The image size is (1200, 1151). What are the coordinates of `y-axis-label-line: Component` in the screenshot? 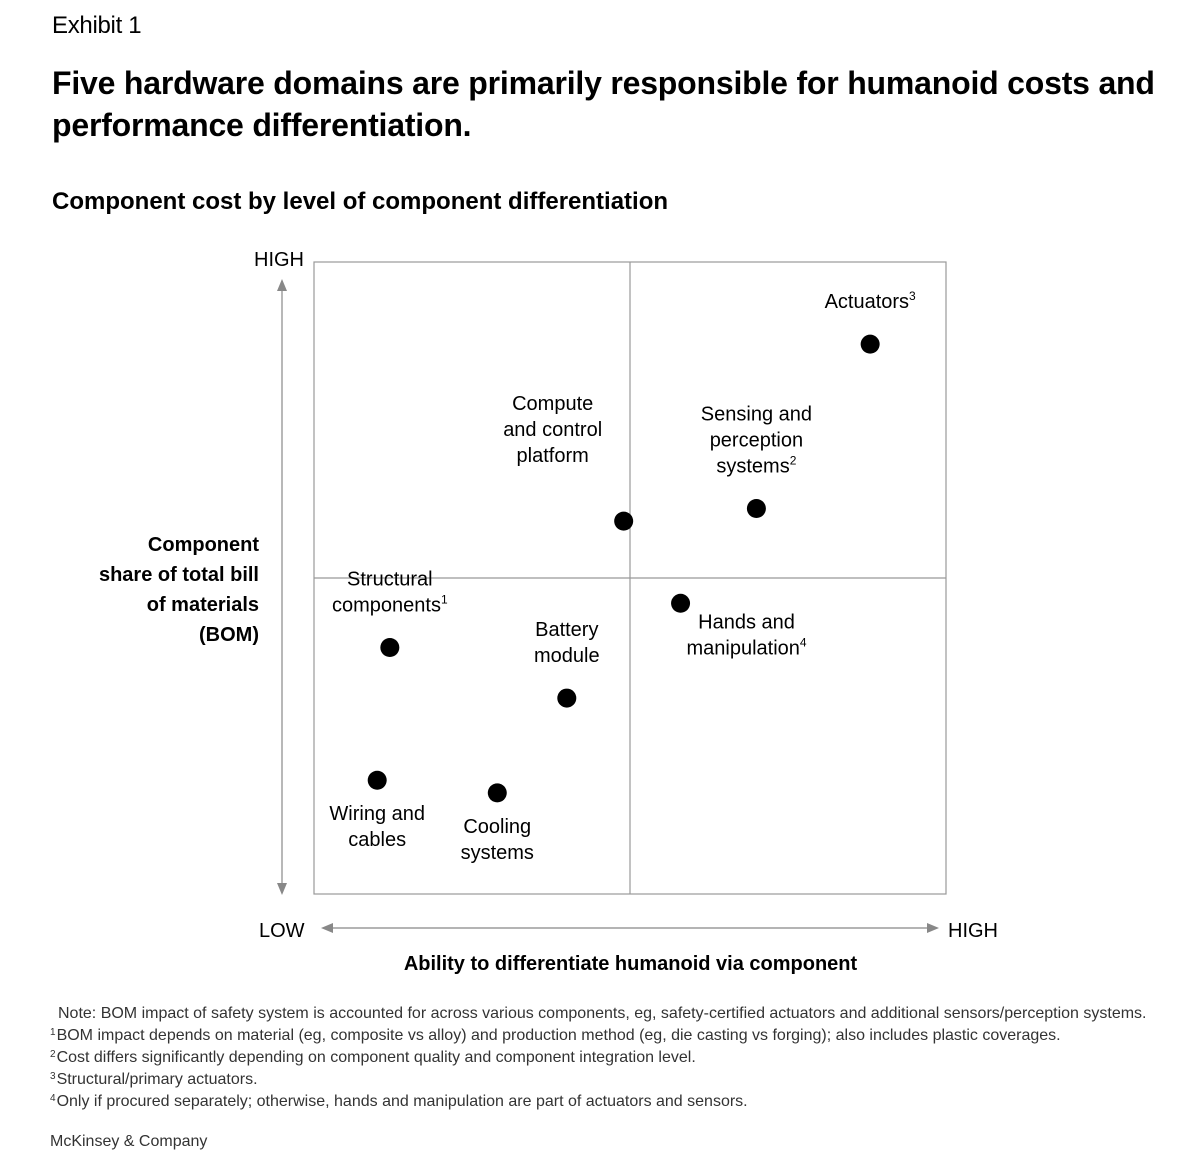 It's located at (203, 545).